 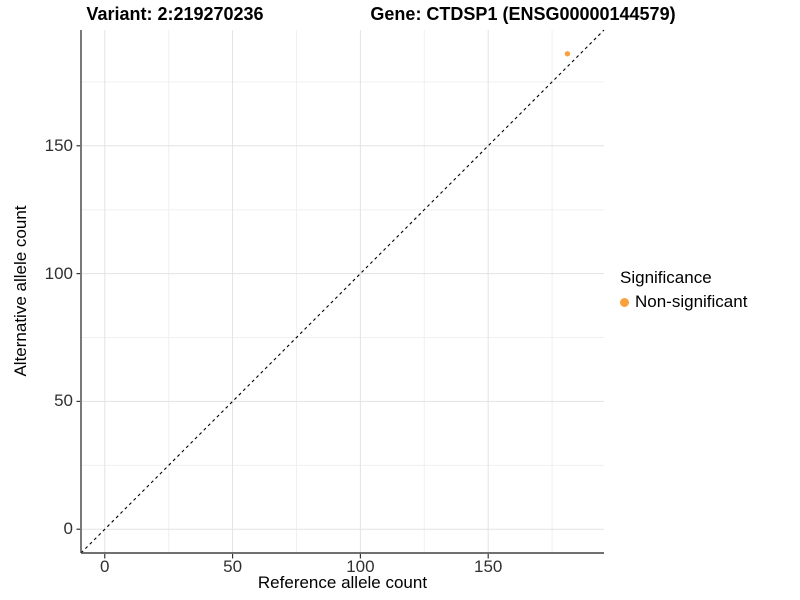 I want to click on legend-entry: Non-significant, so click(x=683, y=302).